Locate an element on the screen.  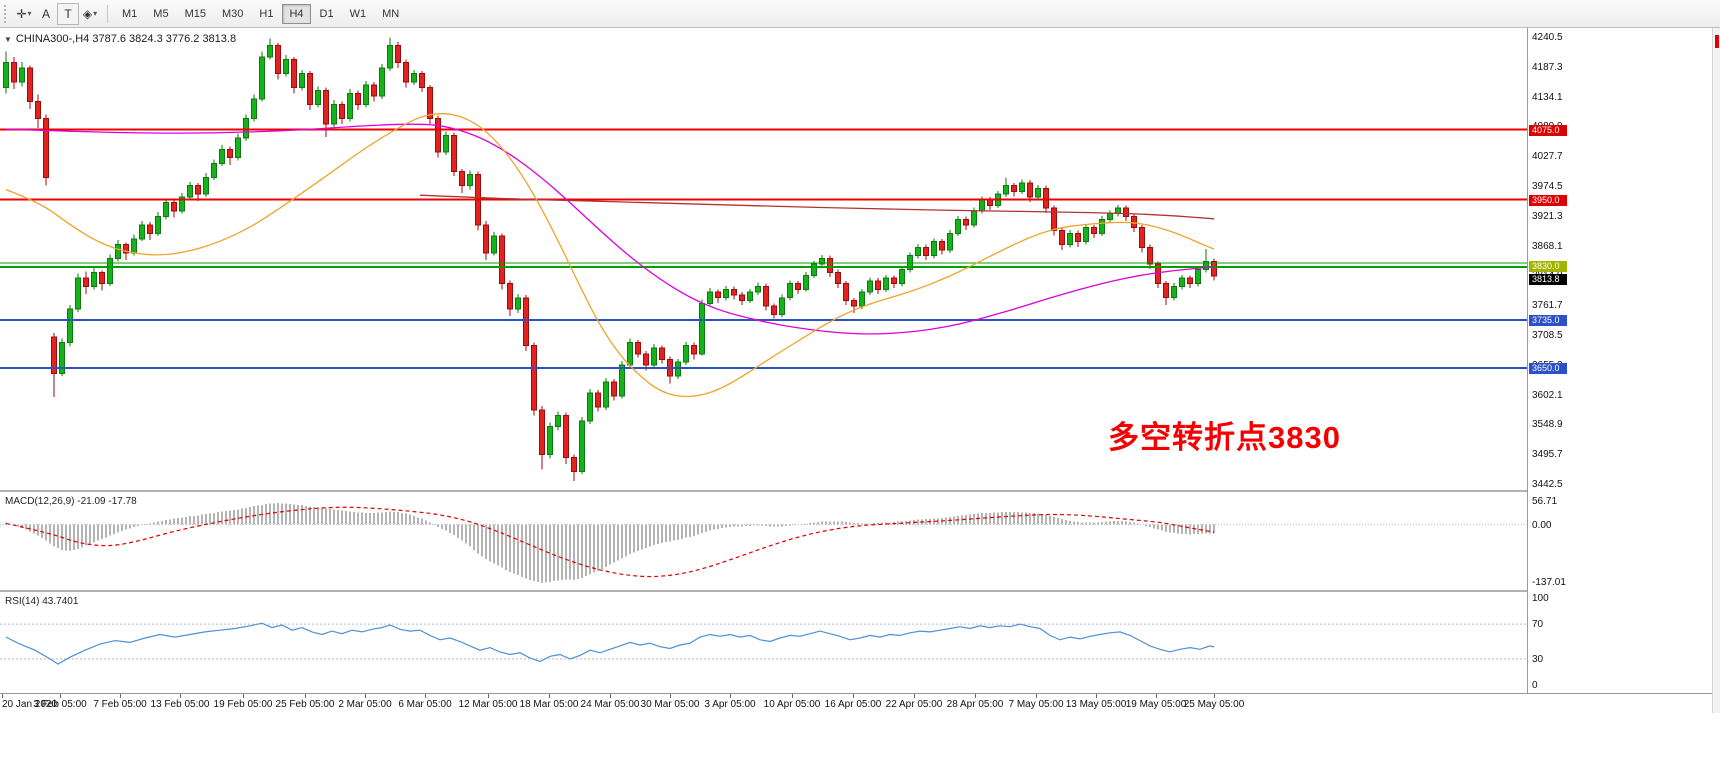
toolbar-grip is located at coordinates (6, 13).